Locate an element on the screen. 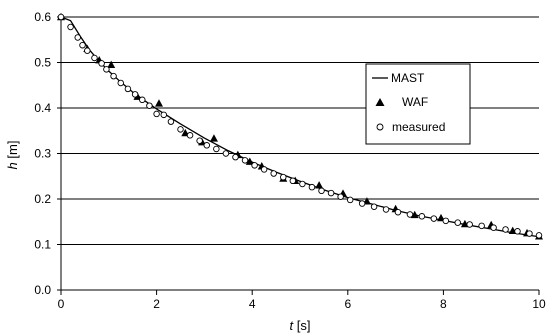  x-axis-unit: [s] is located at coordinates (301, 325).